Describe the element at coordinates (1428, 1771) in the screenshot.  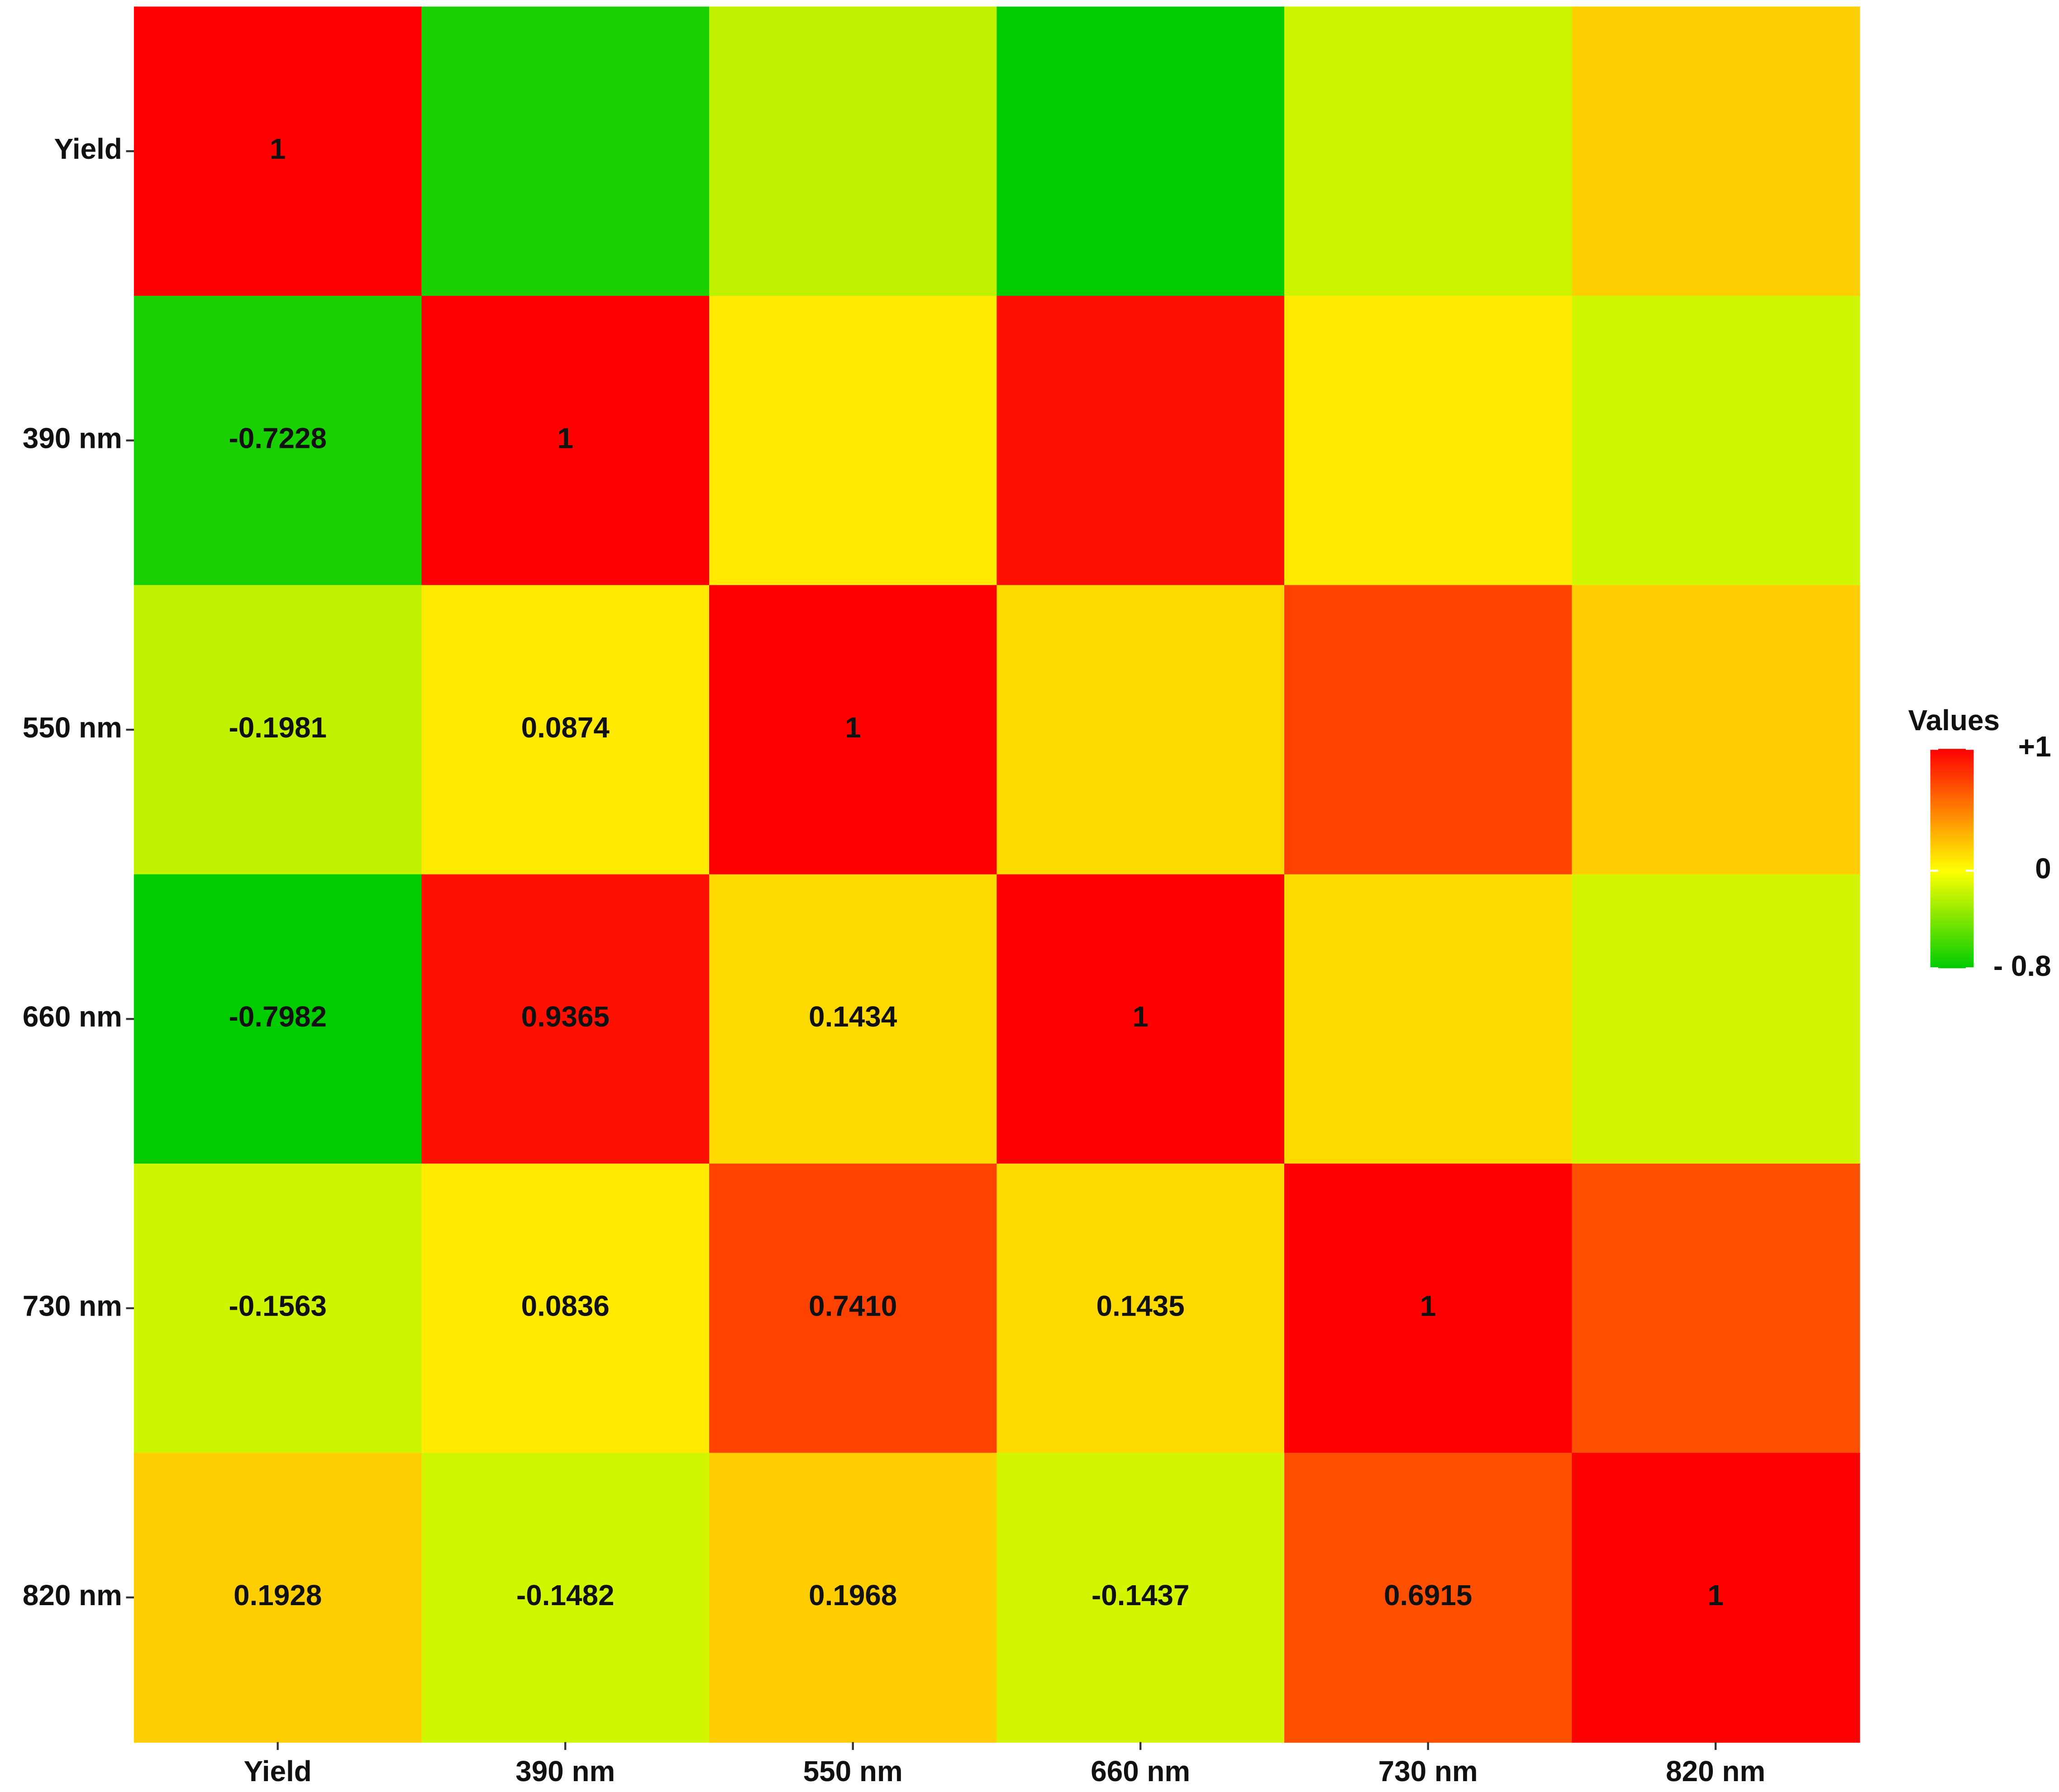
I see `x-tick-label: 730 nm` at that location.